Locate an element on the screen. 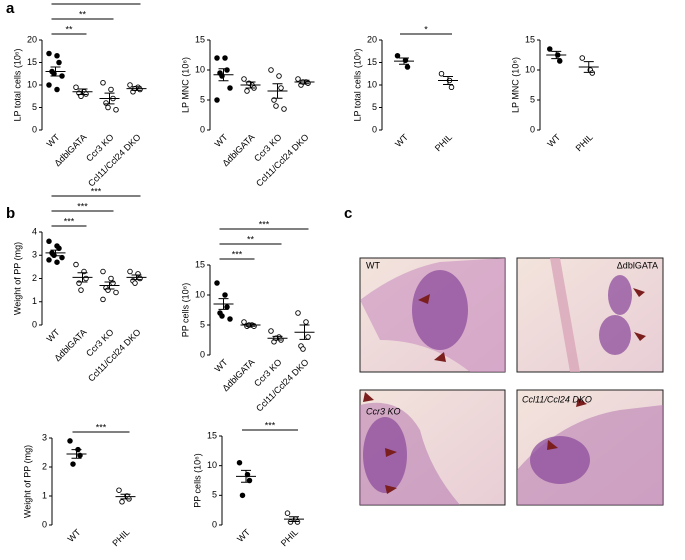 The width and height of the screenshot is (685, 560). image-label: Ccr3 KO is located at coordinates (383, 411).